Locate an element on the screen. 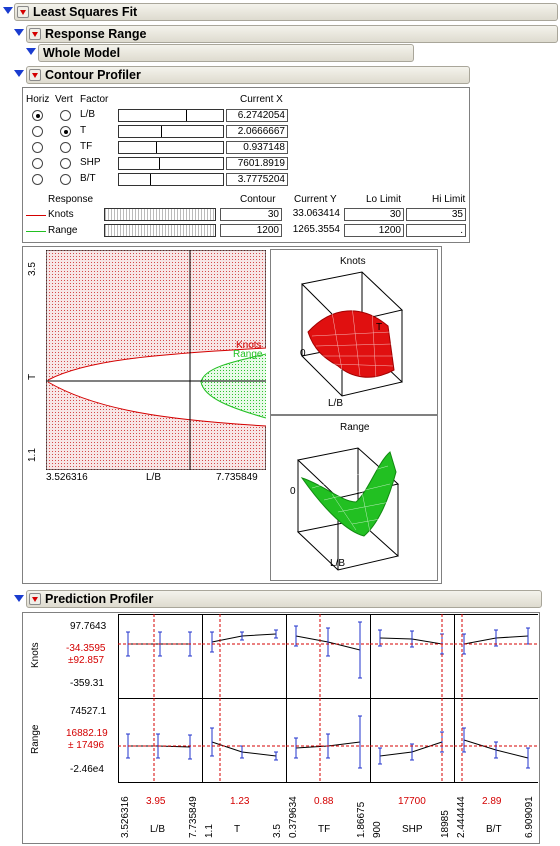  response-range-disclosure-icon is located at coordinates (19, 32).